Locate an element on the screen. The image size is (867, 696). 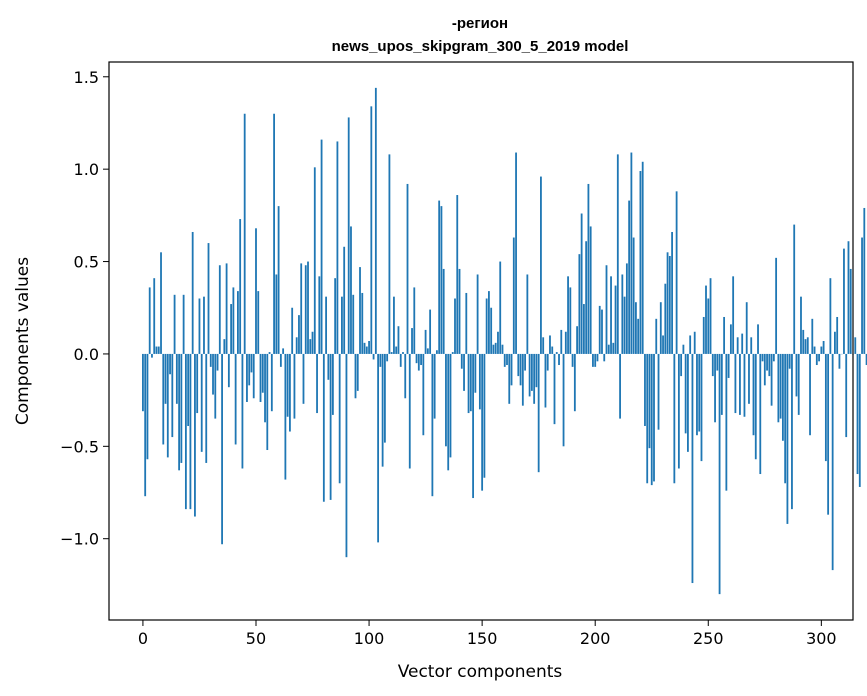
x-tick-label: 100 is located at coordinates (369, 638).